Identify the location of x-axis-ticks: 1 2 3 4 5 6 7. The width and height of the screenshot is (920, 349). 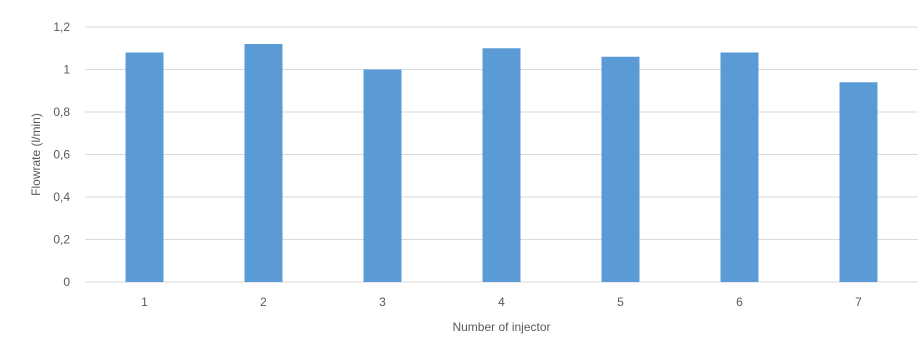
(501, 302).